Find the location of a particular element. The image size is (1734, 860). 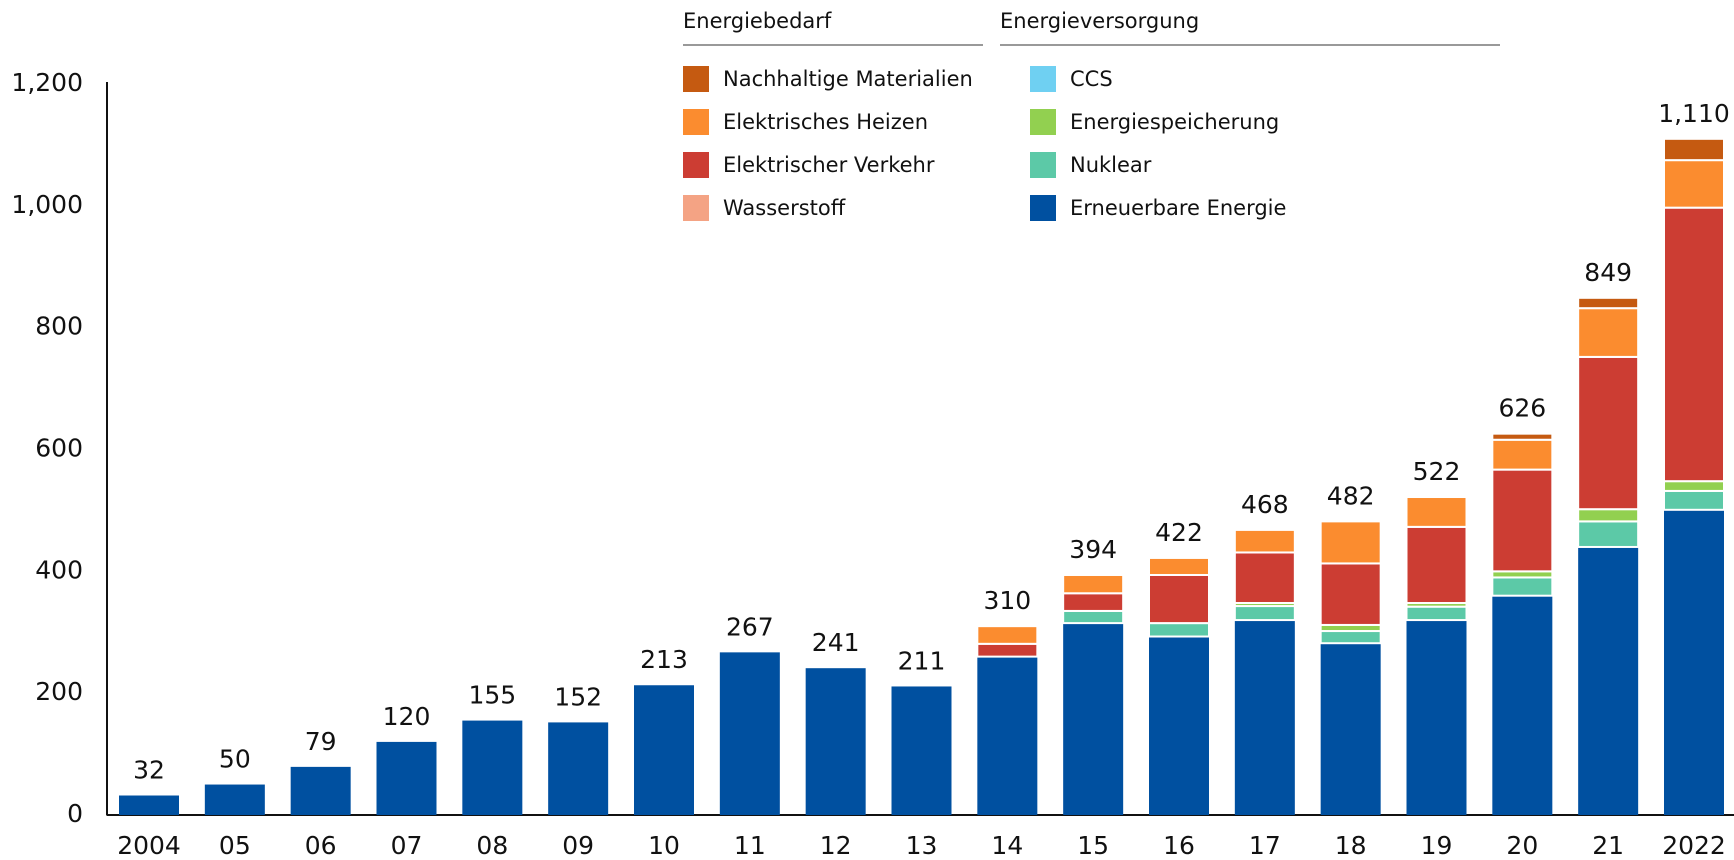

total-label: 50 is located at coordinates (235, 759).